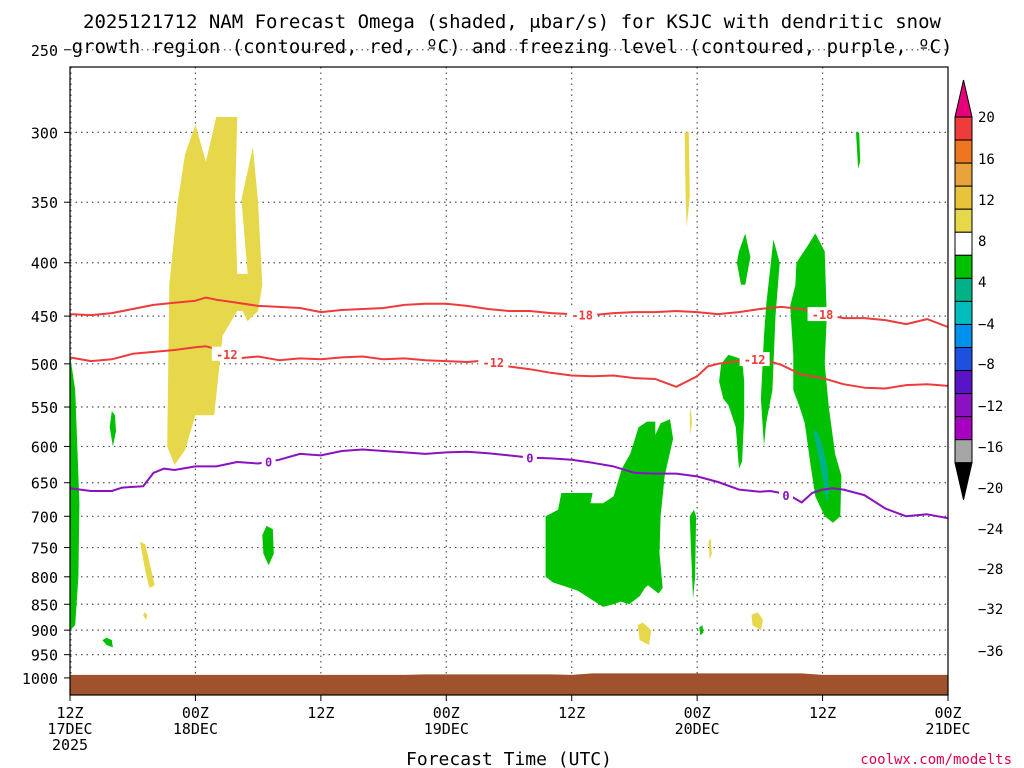  Describe the element at coordinates (44, 656) in the screenshot. I see `y-tick-label-950: 950` at that location.